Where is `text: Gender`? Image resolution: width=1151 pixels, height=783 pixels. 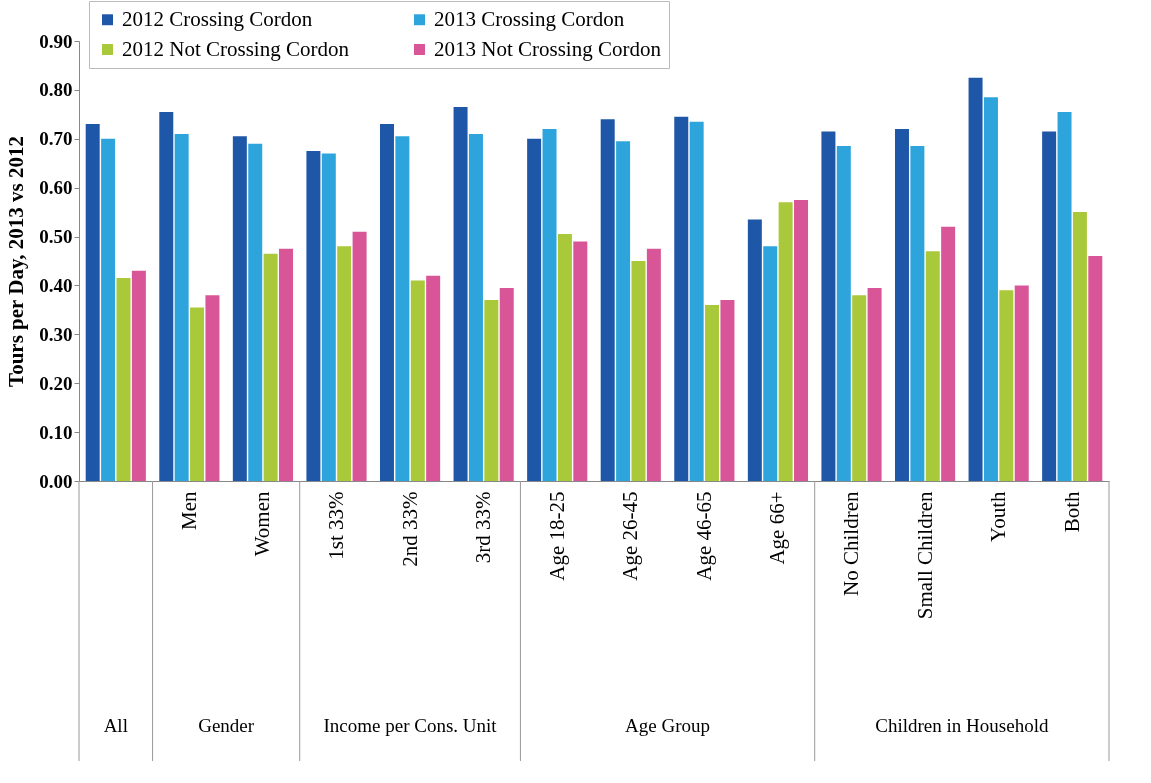 text: Gender is located at coordinates (226, 725).